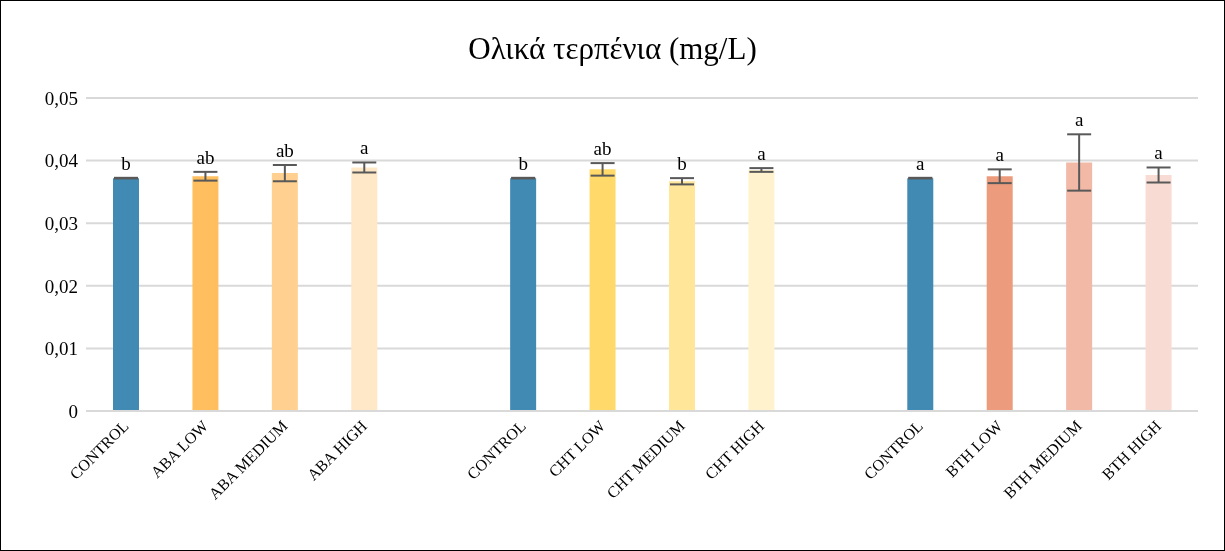 Image resolution: width=1225 pixels, height=551 pixels. Describe the element at coordinates (612, 49) in the screenshot. I see `chart-title: Ολικά τερπένια (mg/L)` at that location.